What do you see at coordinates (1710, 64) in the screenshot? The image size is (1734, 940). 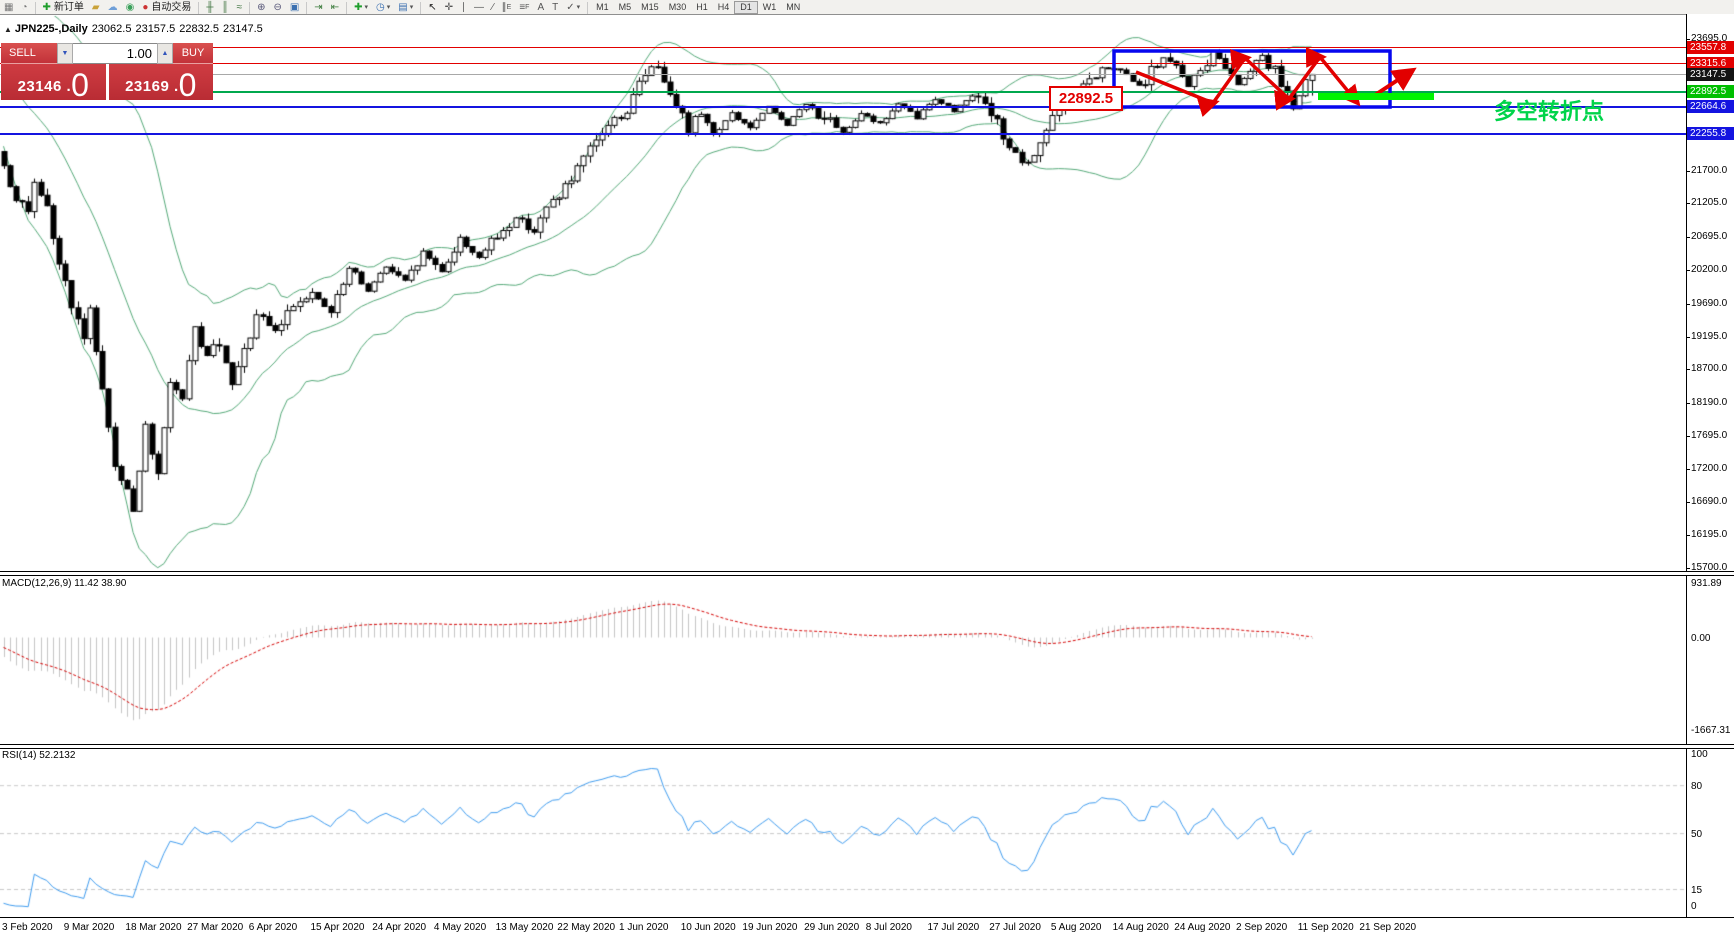 I see `price-badge-23315.6: 23315.6` at bounding box center [1710, 64].